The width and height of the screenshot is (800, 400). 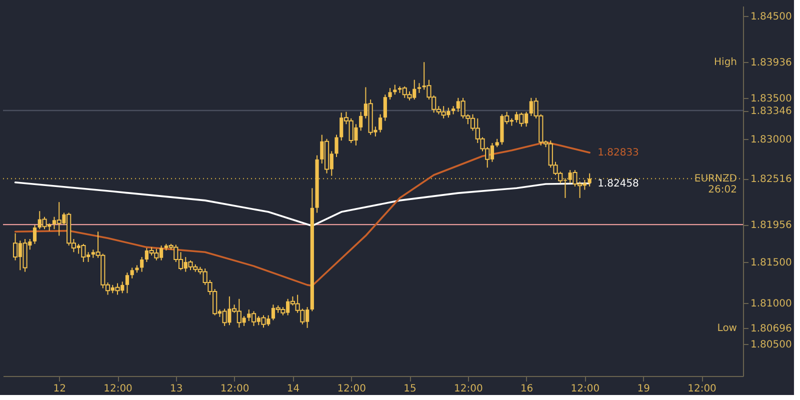 What do you see at coordinates (771, 112) in the screenshot?
I see `y-tick-label: 1.83346` at bounding box center [771, 112].